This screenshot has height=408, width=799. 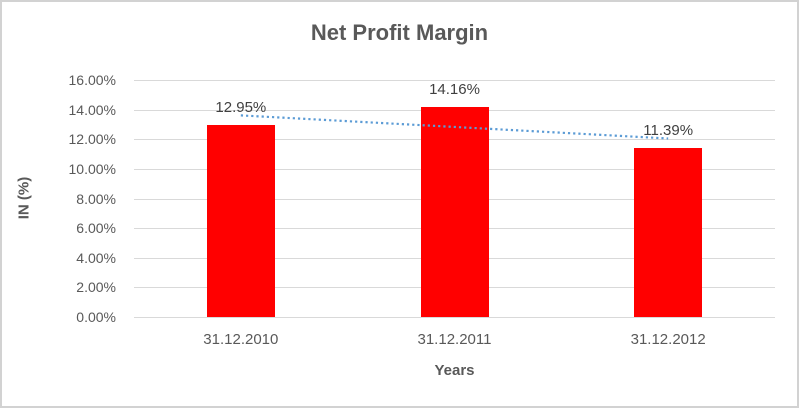 I want to click on x-tick-label: 31.12.2011, so click(x=454, y=339).